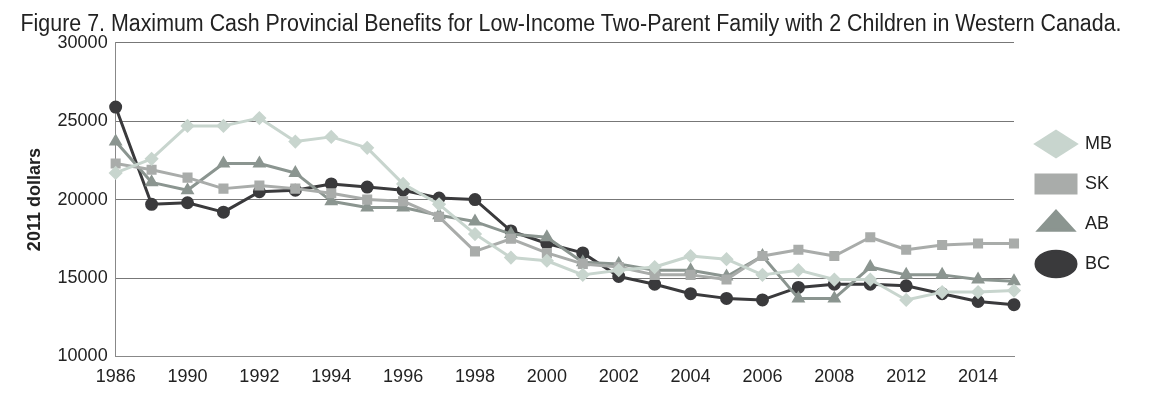 The width and height of the screenshot is (1152, 418). I want to click on x-tick-label: 2000, so click(546, 376).